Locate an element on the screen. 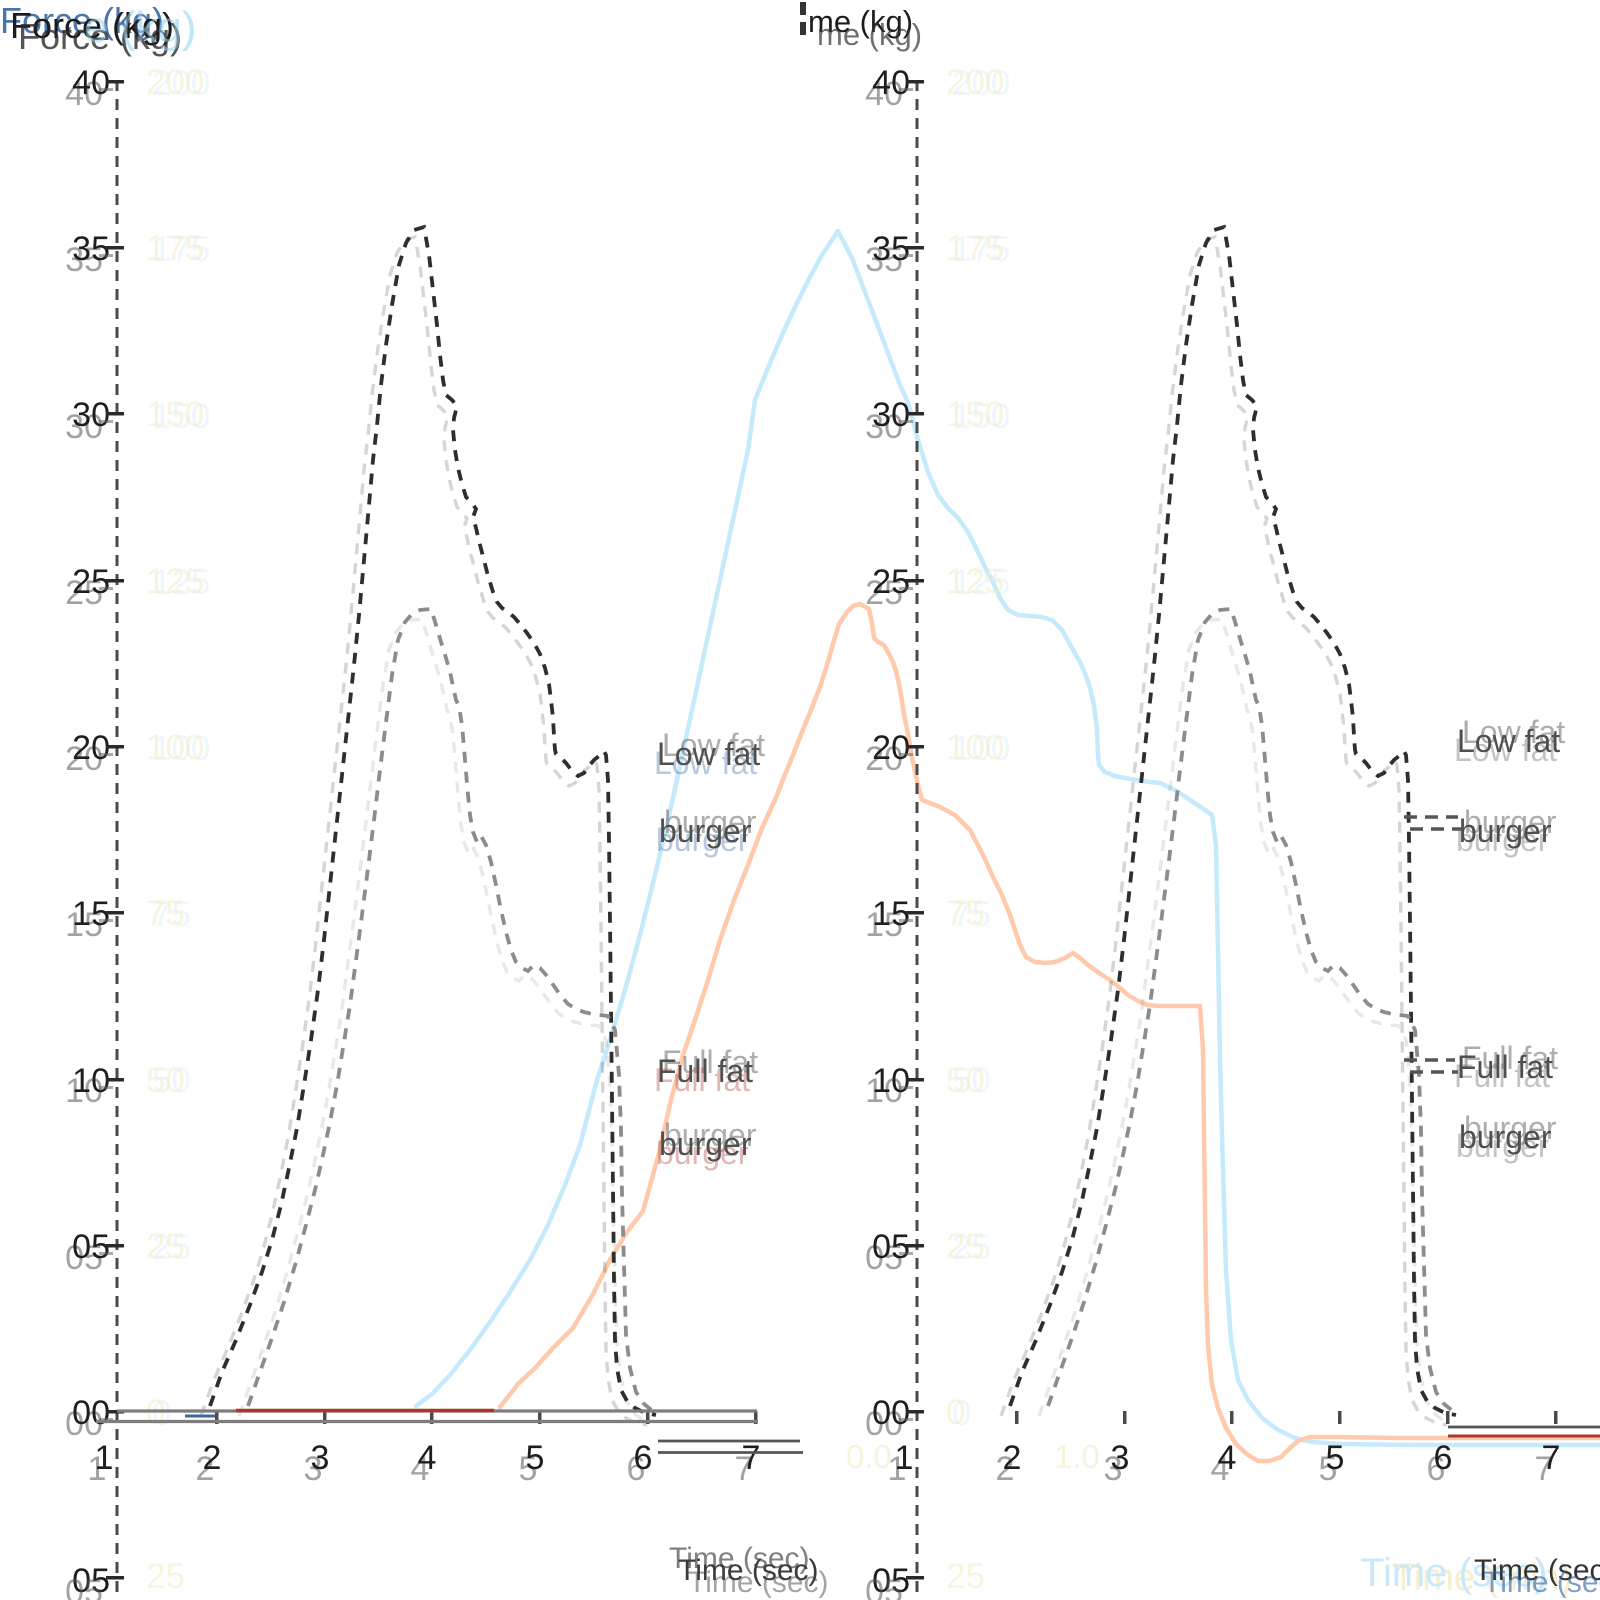 The width and height of the screenshot is (1600, 1600). svg-text: 150 is located at coordinates (981, 416).